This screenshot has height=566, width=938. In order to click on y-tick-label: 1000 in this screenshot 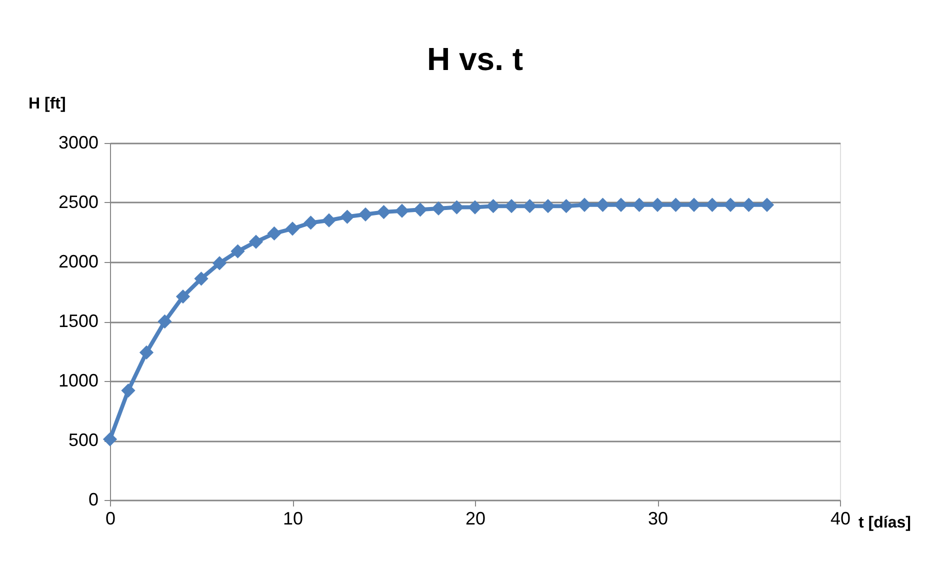, I will do `click(78, 380)`.